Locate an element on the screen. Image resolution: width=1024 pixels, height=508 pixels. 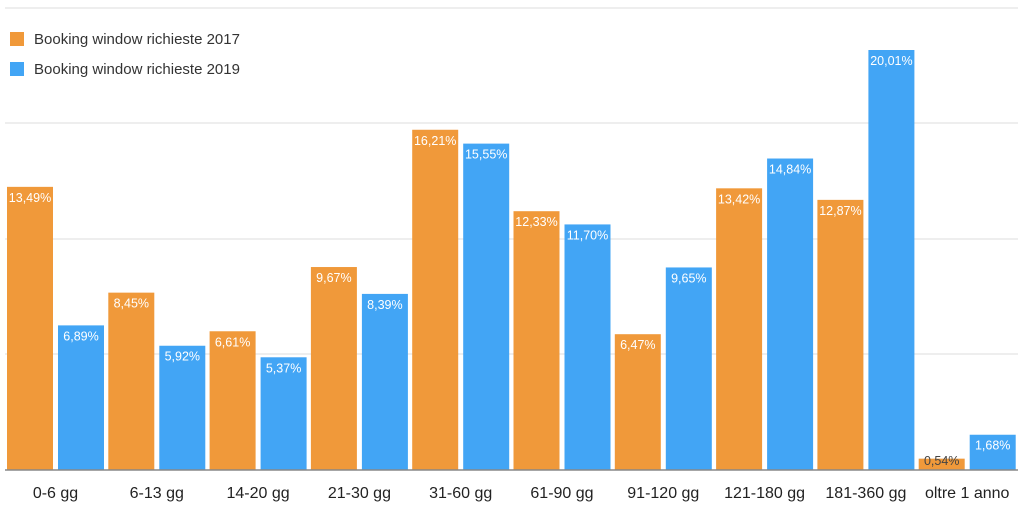
x-tick-label: 31-60 gg is located at coordinates (460, 493).